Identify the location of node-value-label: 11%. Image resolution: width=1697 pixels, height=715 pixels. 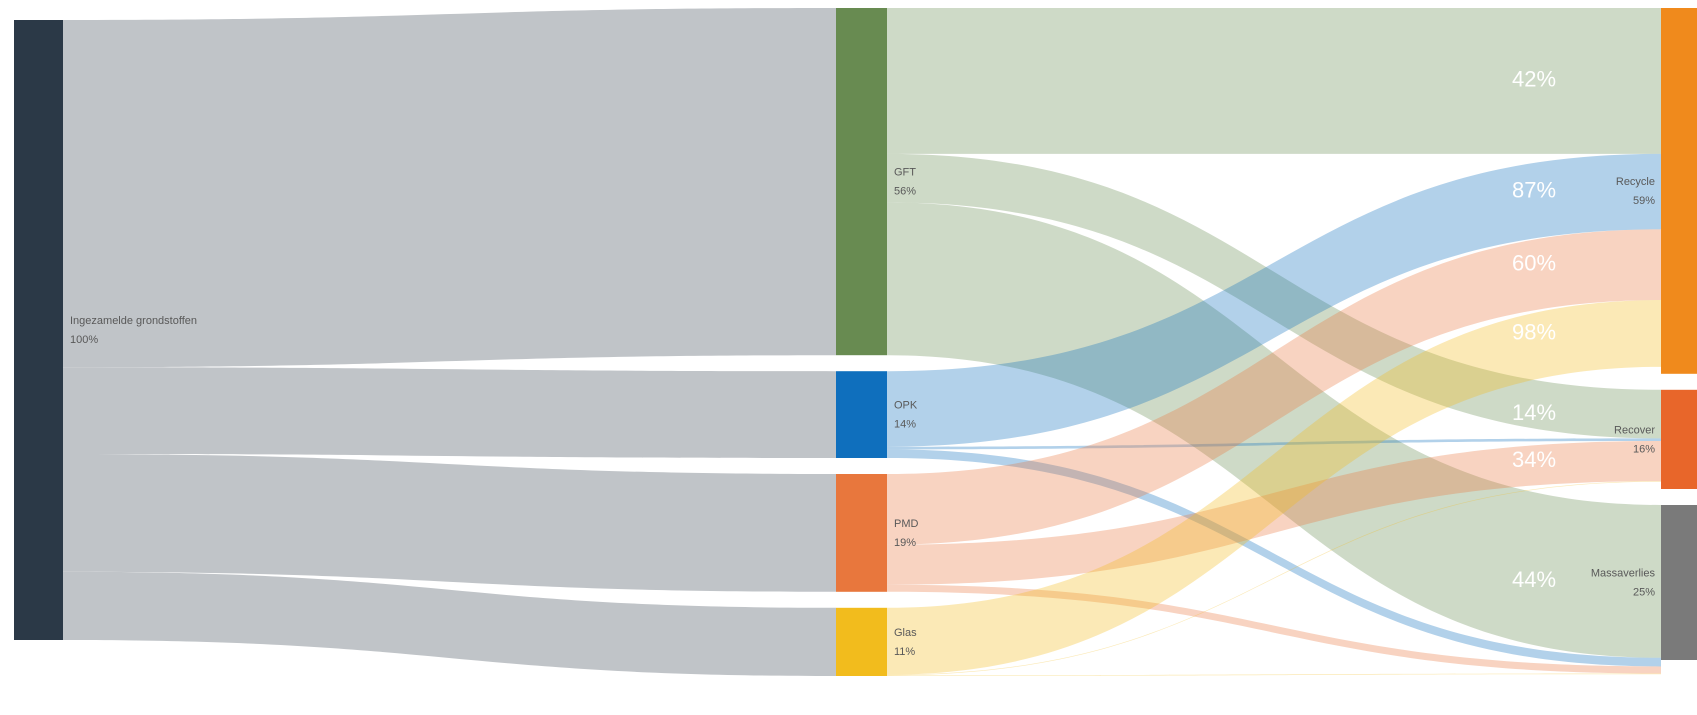
(904, 652).